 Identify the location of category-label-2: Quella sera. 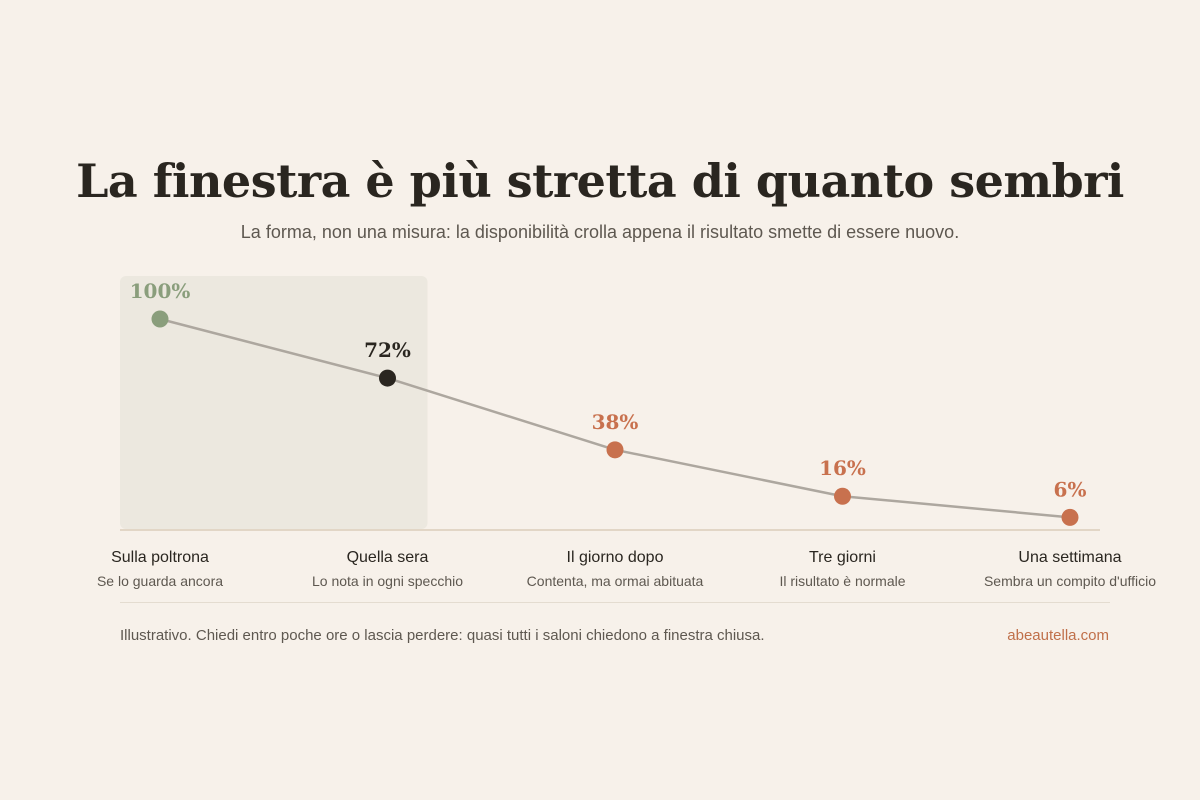
(388, 557).